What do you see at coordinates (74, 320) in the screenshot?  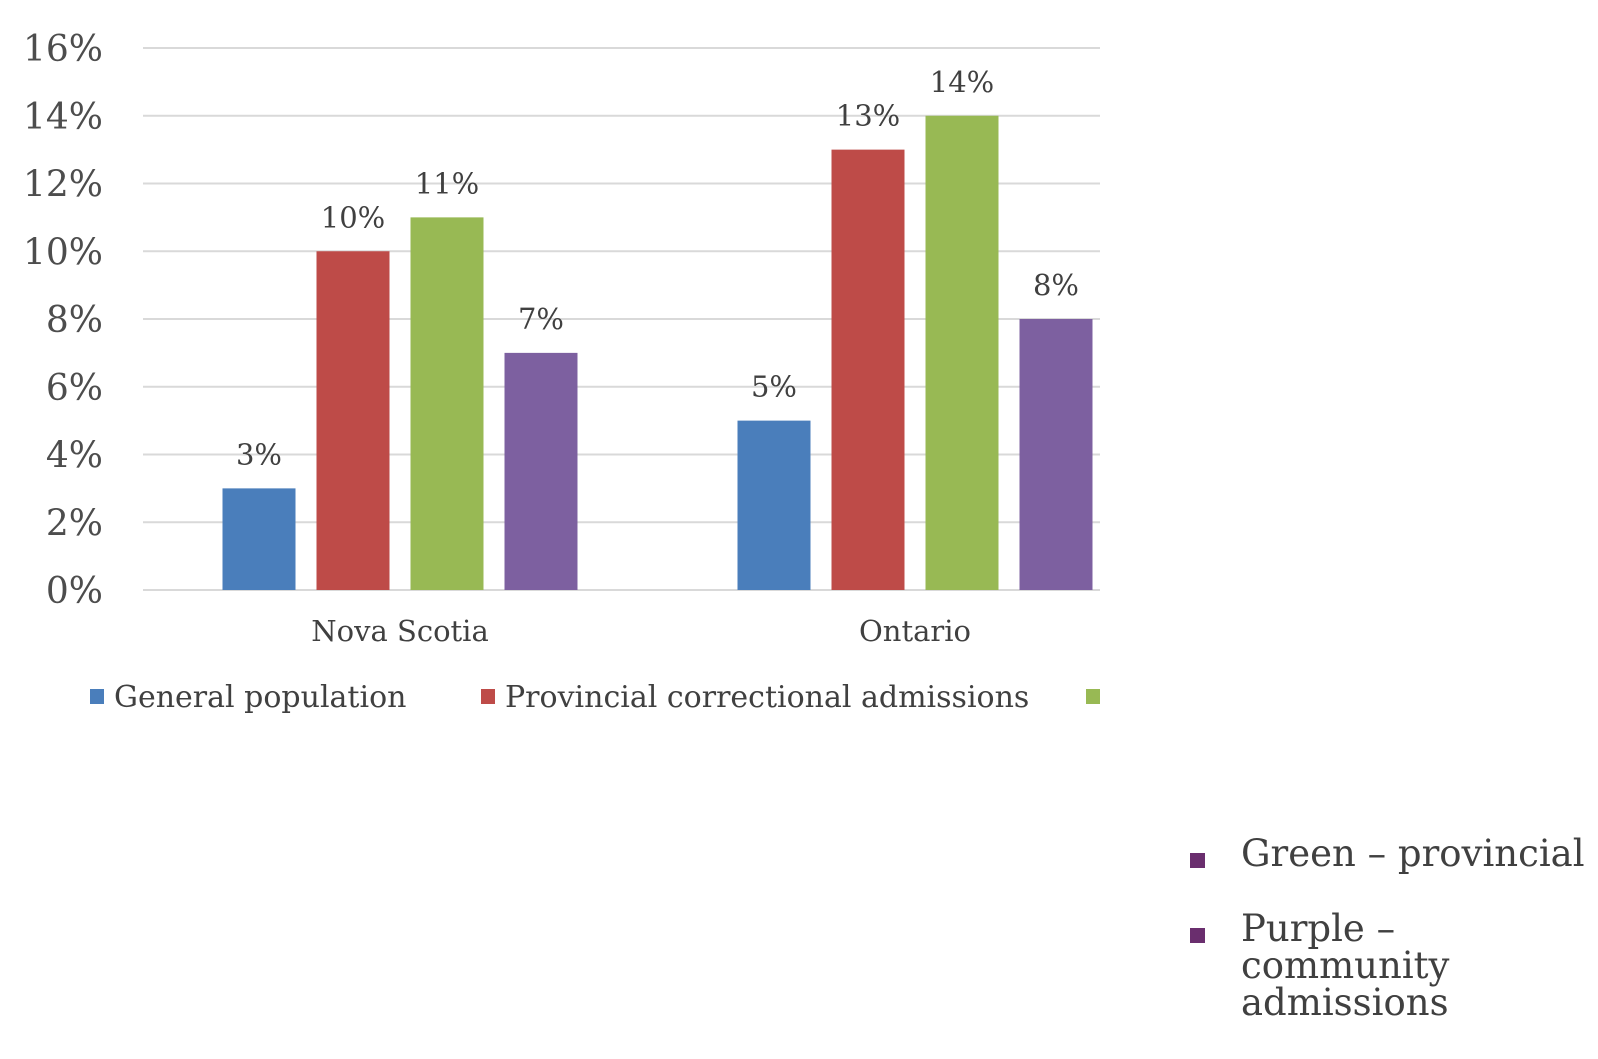 I see `y-tick-label: 8%` at bounding box center [74, 320].